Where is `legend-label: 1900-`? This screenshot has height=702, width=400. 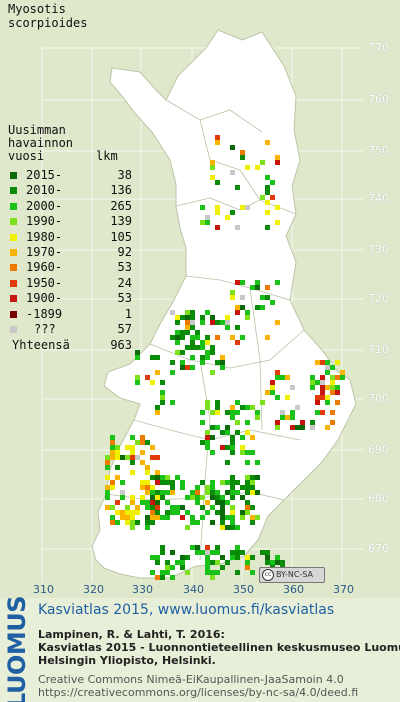 legend-label: 1900- is located at coordinates (44, 298).